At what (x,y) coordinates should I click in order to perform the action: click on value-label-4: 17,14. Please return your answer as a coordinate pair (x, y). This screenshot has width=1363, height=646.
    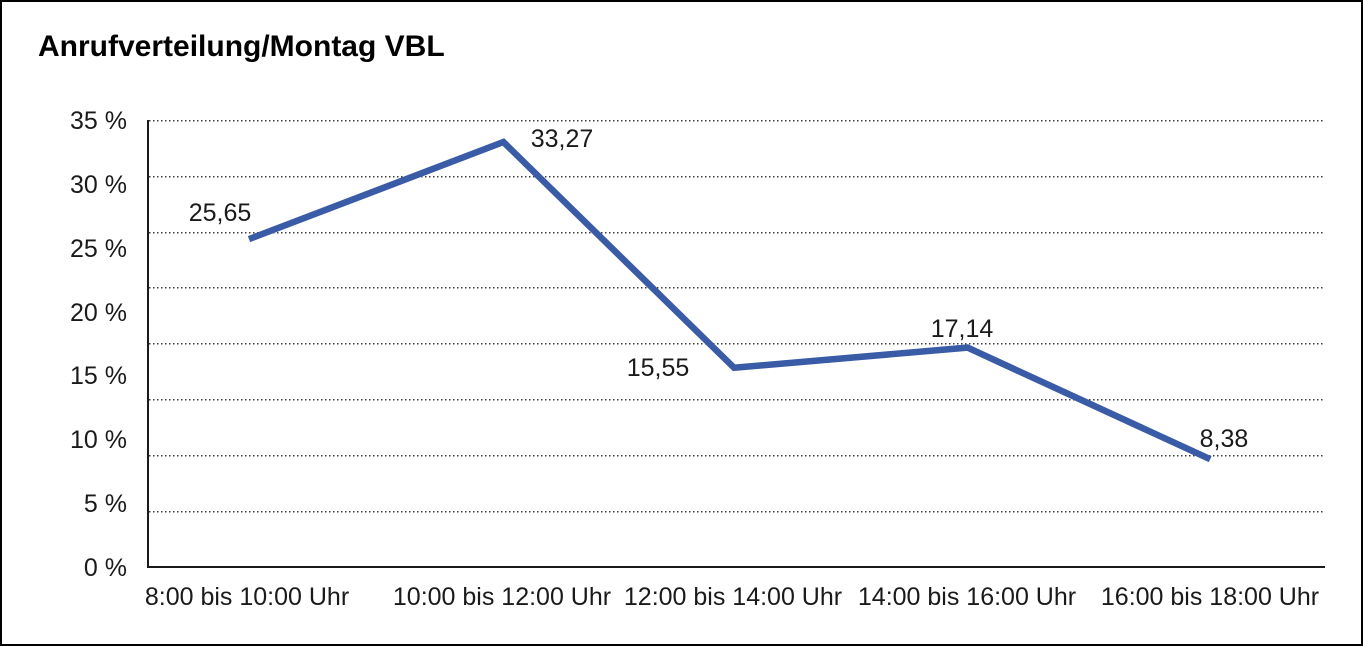
    Looking at the image, I should click on (962, 329).